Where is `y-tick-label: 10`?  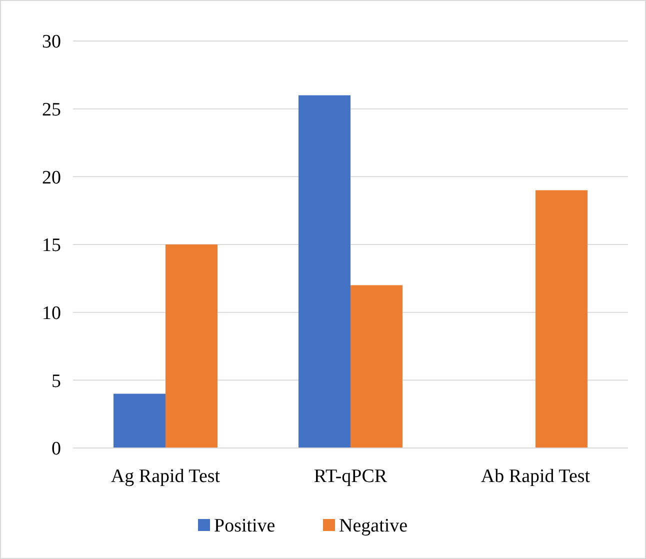 y-tick-label: 10 is located at coordinates (51, 313).